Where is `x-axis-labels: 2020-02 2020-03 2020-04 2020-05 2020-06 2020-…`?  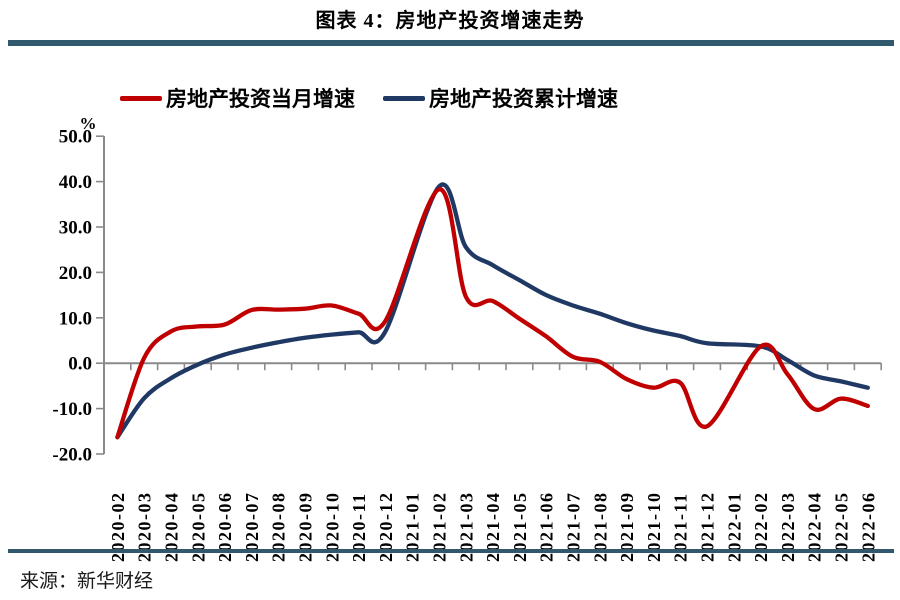
x-axis-labels: 2020-02 2020-03 2020-04 2020-05 2020-06 2020-… is located at coordinates (493, 527).